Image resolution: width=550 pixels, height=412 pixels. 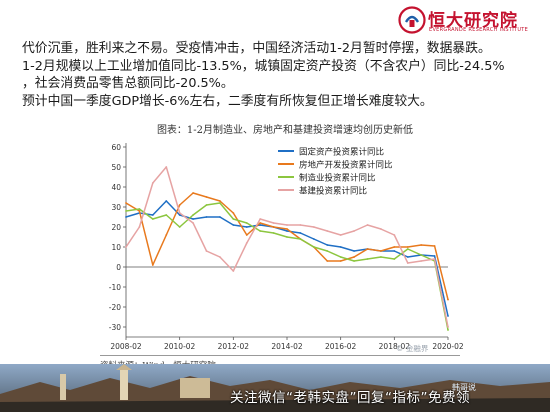 What do you see at coordinates (227, 101) in the screenshot?
I see `body-line-4: 预计中国一季度GDP增长-6%左右，二季度有所恢复但正增长难度较大。` at bounding box center [227, 101].